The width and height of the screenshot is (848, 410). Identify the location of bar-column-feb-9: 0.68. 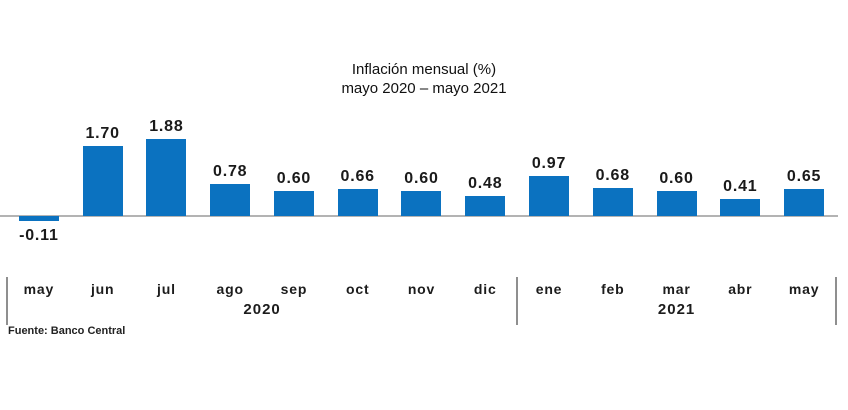
(613, 130).